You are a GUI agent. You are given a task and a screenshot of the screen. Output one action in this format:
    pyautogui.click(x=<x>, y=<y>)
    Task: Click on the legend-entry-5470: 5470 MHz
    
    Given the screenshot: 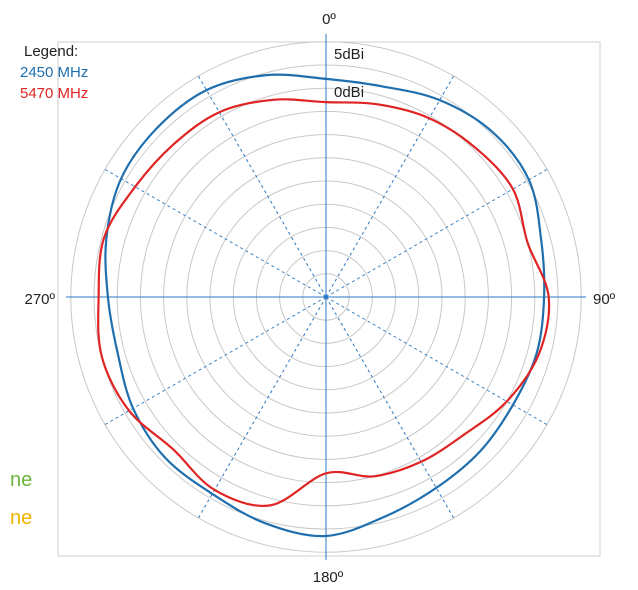 What is the action you would take?
    pyautogui.click(x=54, y=93)
    